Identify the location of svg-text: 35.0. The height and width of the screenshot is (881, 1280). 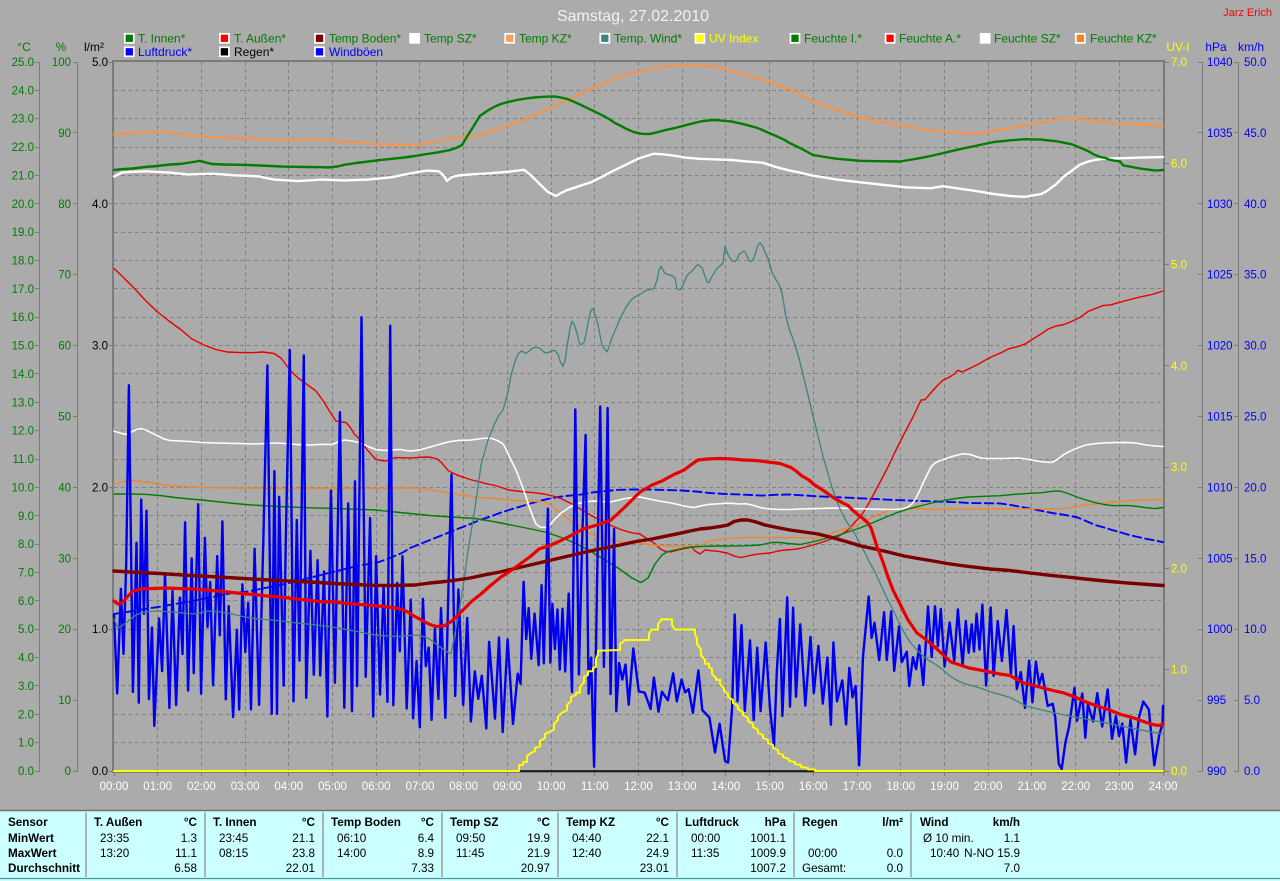
(1255, 276).